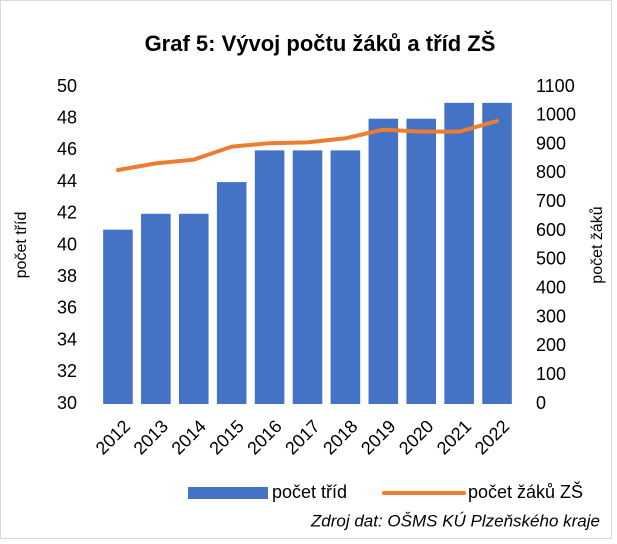 Image resolution: width=617 pixels, height=544 pixels. Describe the element at coordinates (67, 276) in the screenshot. I see `y-tick-label: 38` at that location.